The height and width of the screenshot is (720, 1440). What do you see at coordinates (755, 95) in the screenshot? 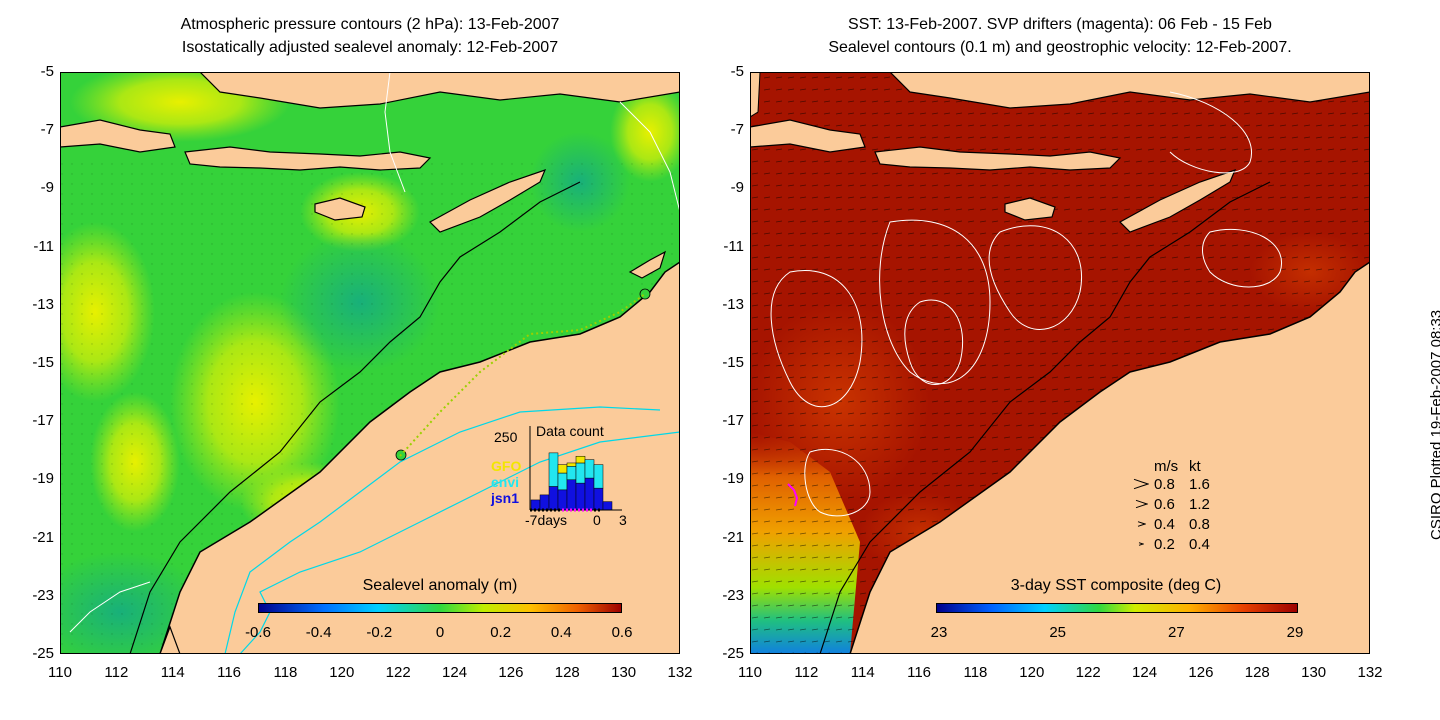
I see `western-land-edge` at bounding box center [755, 95].